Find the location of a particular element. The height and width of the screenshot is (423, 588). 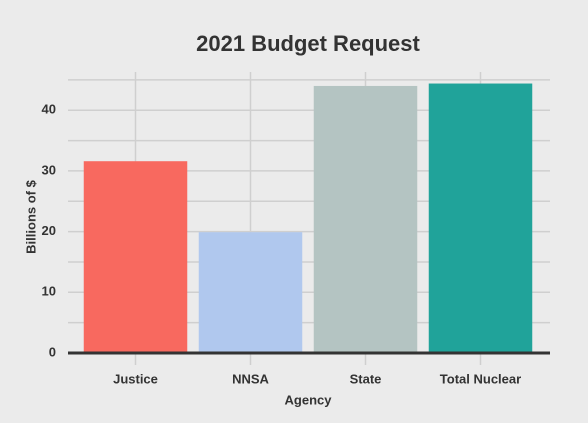

y-tick-label: 10 is located at coordinates (49, 291).